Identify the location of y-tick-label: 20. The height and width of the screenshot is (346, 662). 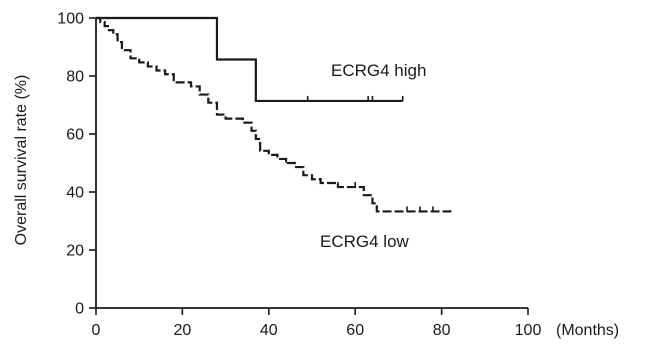
(75, 251).